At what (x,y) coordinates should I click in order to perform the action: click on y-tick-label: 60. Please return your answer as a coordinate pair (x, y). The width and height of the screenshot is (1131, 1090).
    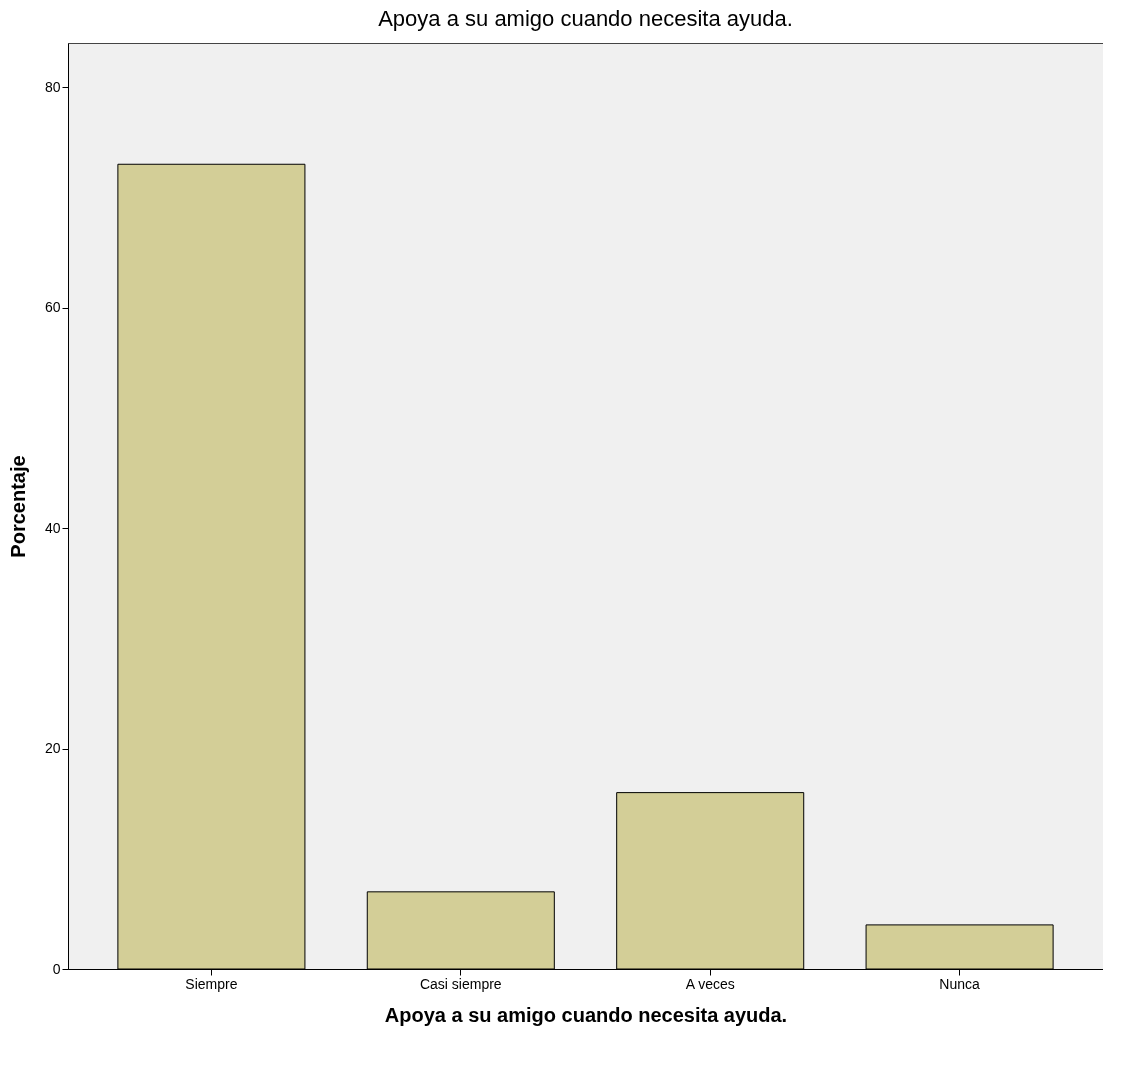
    Looking at the image, I should click on (52, 307).